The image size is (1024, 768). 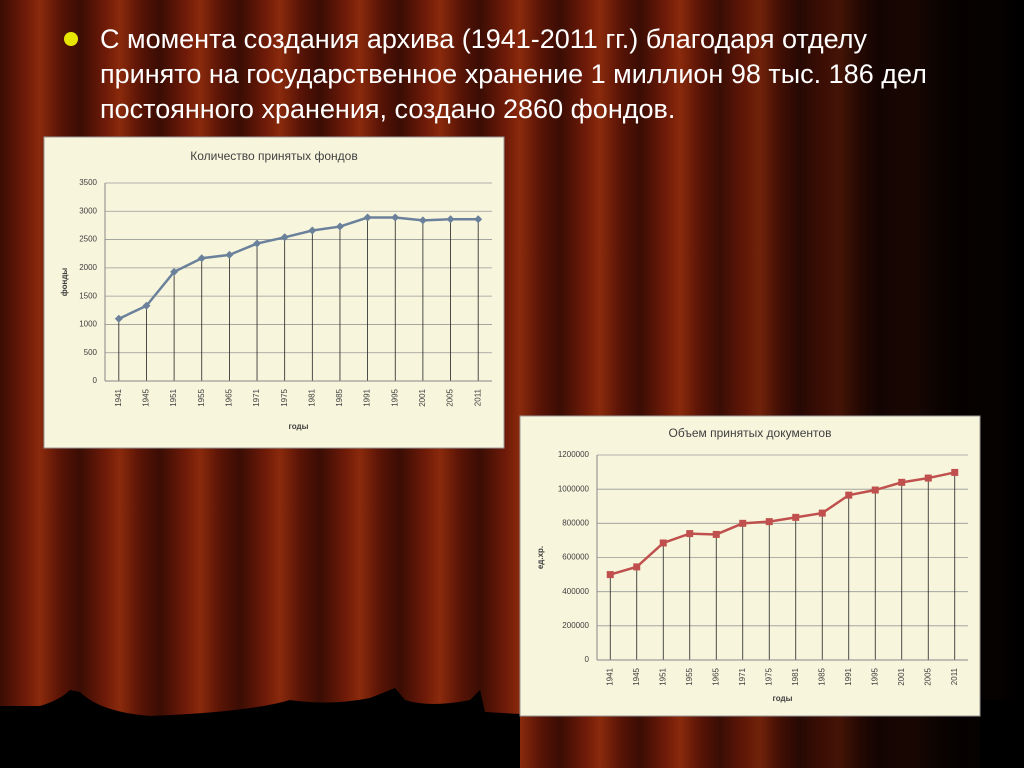 What do you see at coordinates (64, 282) in the screenshot?
I see `y-axis-label: фонды` at bounding box center [64, 282].